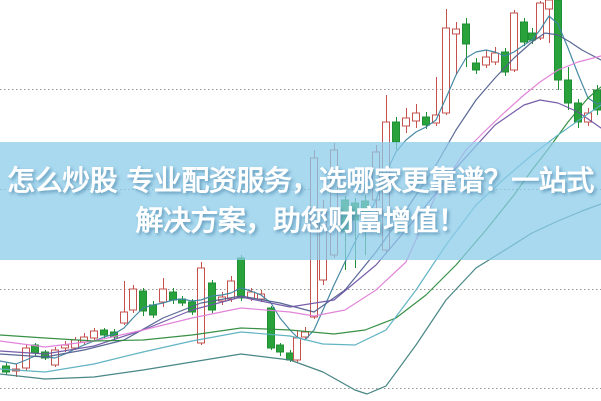 This screenshot has height=401, width=601. Describe the element at coordinates (300, 180) in the screenshot. I see `banner-text-line1: 怎么炒股 专业配资服务，选哪家更靠谱？一站式` at that location.